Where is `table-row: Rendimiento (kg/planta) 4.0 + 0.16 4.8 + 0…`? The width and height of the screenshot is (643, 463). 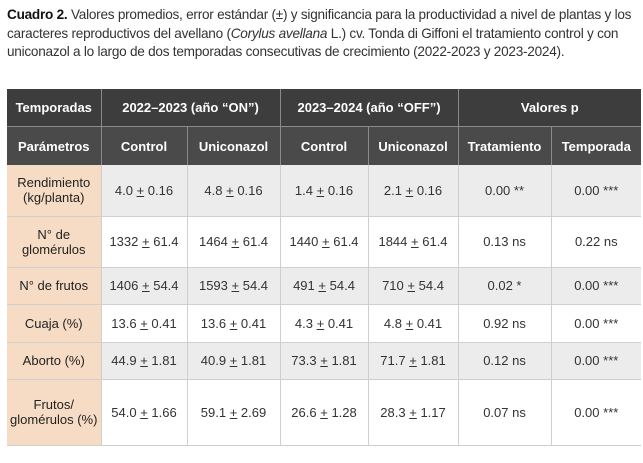
table-row: Rendimiento (kg/planta) 4.0 + 0.16 4.8 + 0… is located at coordinates (324, 191).